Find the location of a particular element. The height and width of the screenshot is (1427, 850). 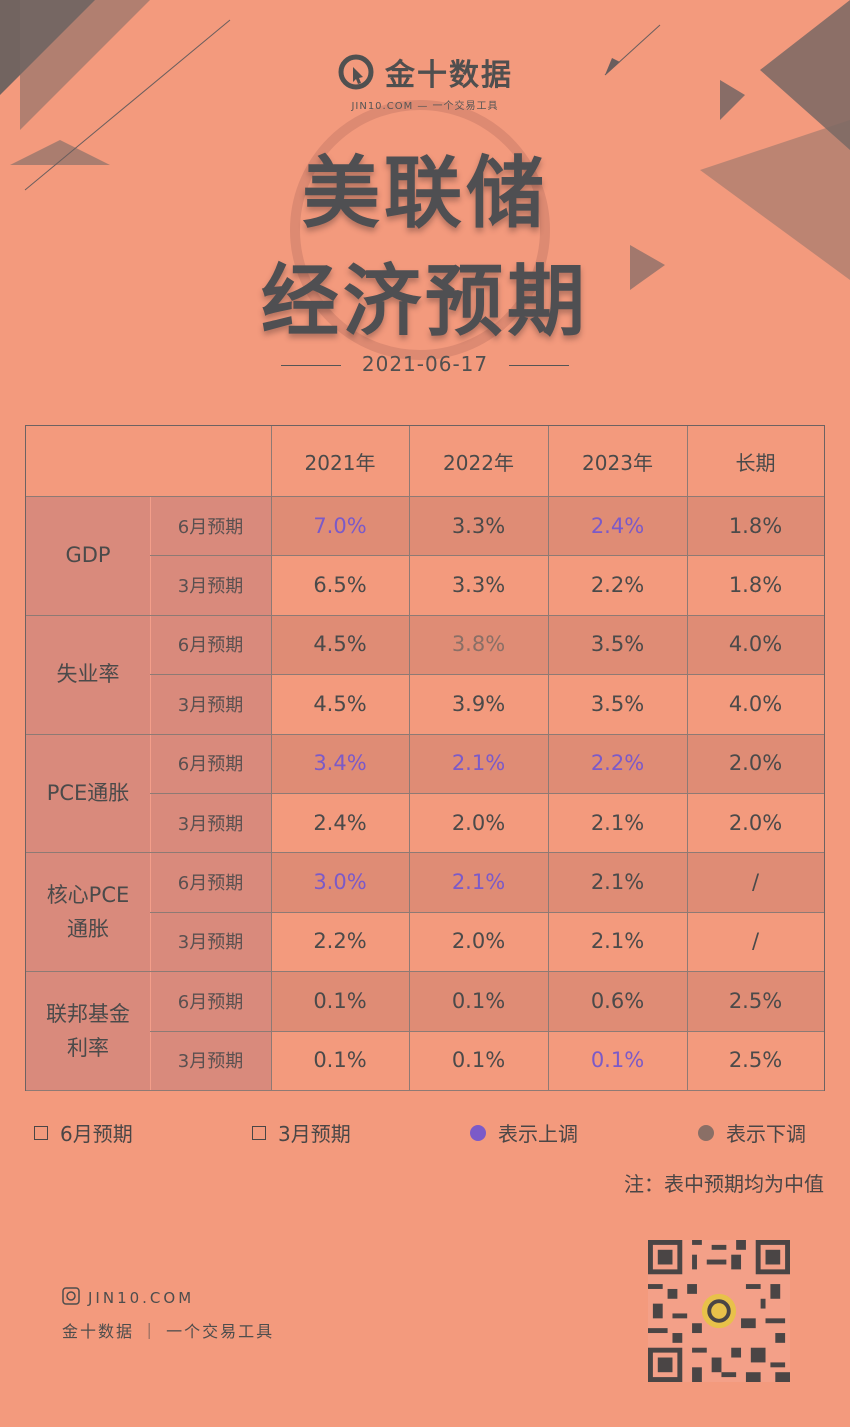

legend-up-label: 表示上调 is located at coordinates (538, 1134).